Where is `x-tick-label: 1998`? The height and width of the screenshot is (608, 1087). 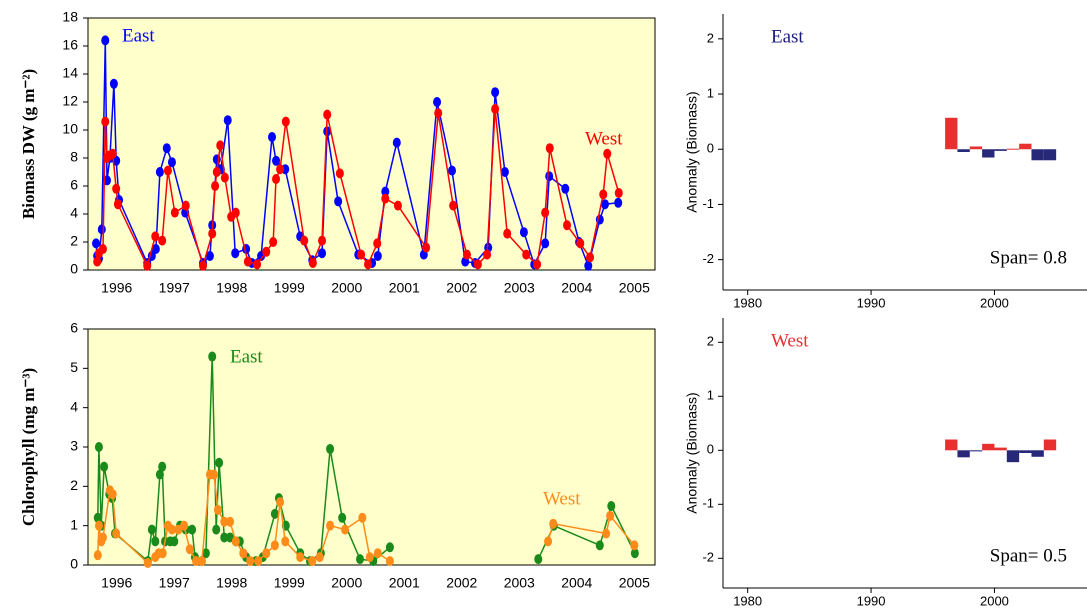
x-tick-label: 1998 is located at coordinates (231, 583).